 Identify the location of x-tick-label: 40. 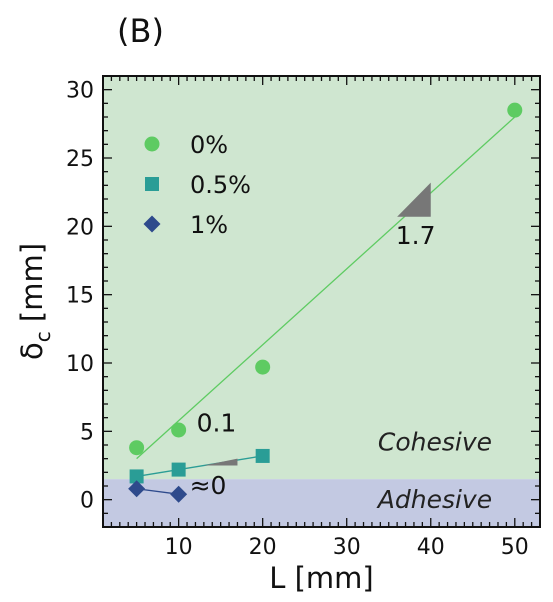
(431, 547).